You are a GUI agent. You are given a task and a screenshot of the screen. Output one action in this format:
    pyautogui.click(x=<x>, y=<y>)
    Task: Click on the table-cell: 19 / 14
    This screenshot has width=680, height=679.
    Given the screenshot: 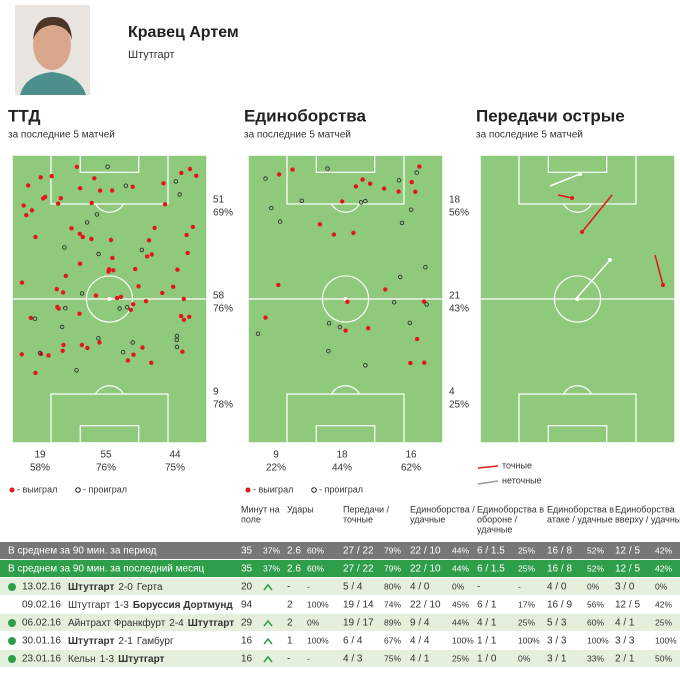 What is the action you would take?
    pyautogui.click(x=358, y=605)
    